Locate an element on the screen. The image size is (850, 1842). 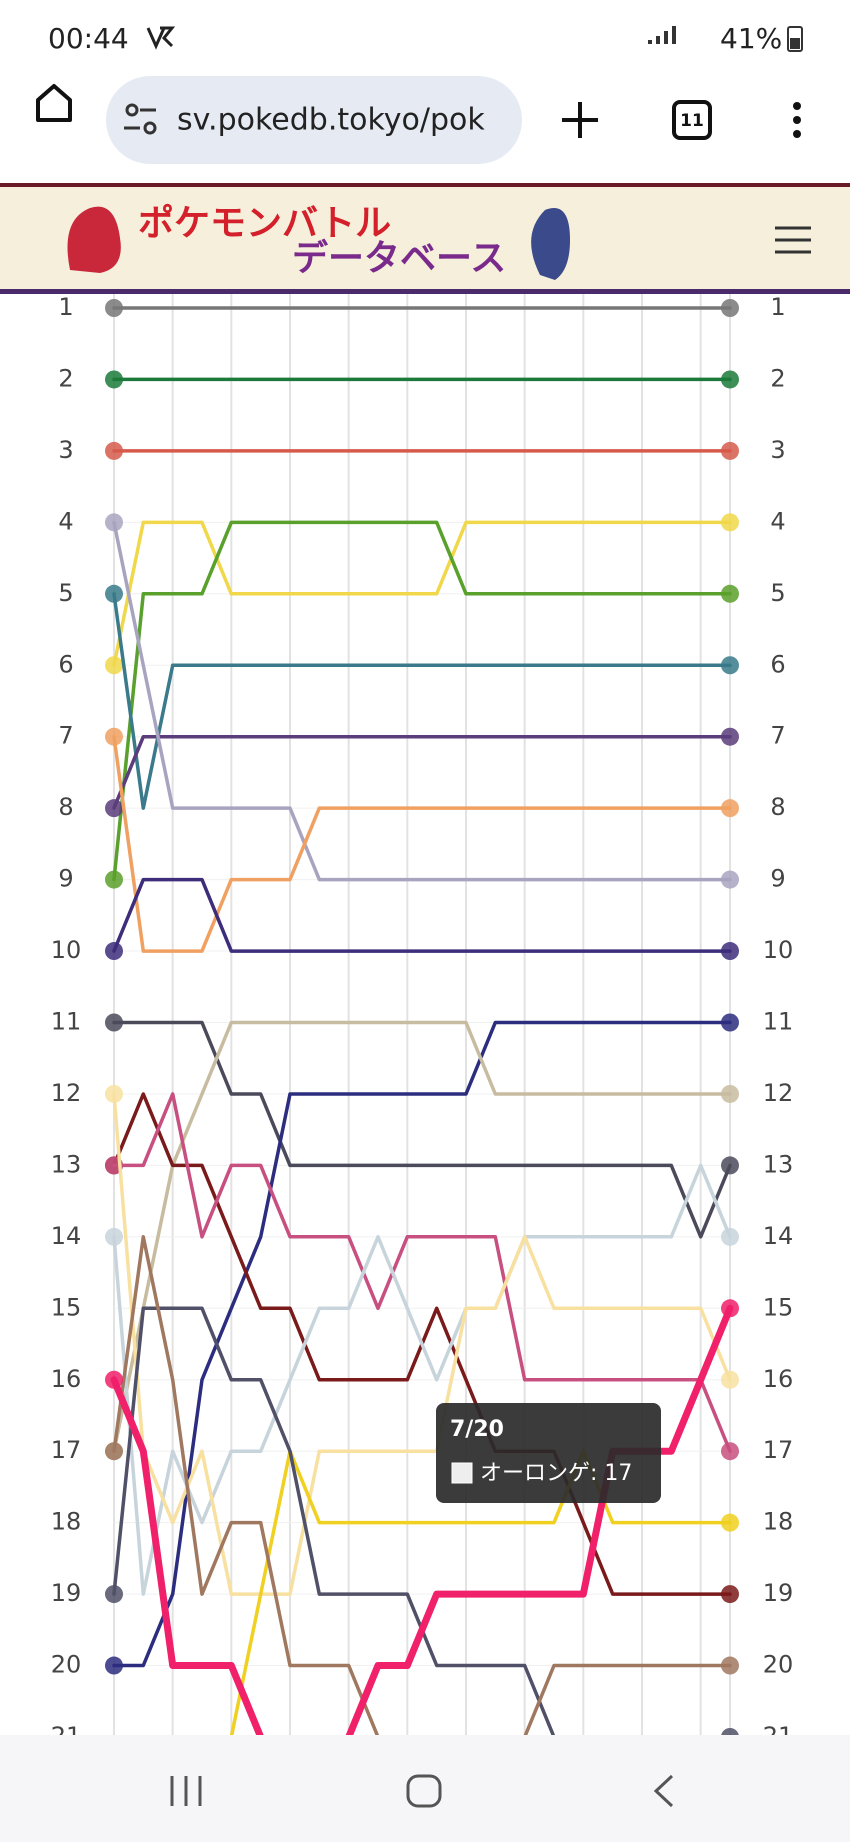
y-tick-label: 20 is located at coordinates (778, 1665).